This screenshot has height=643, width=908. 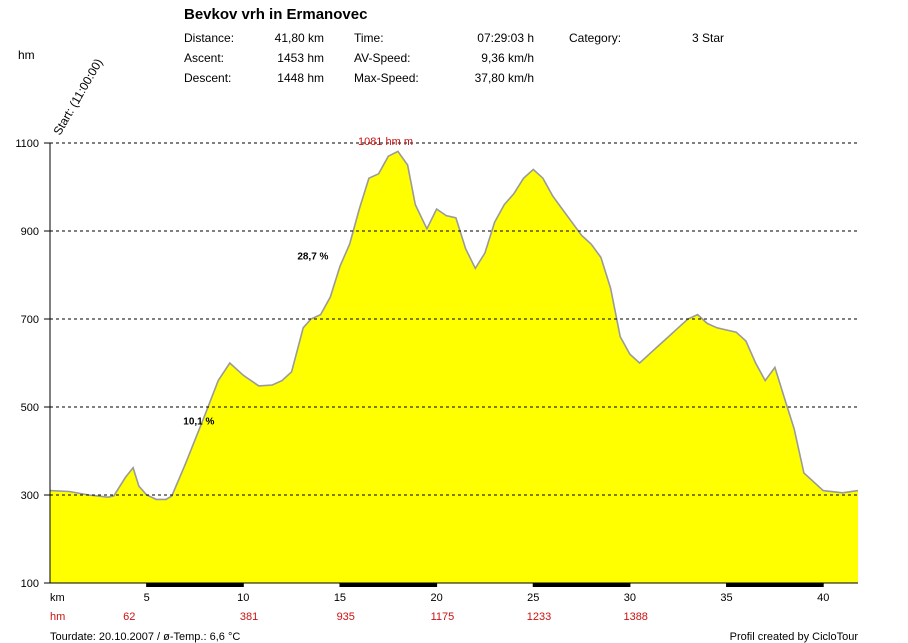 What do you see at coordinates (539, 617) in the screenshot?
I see `cumulative-hm-value: 1233` at bounding box center [539, 617].